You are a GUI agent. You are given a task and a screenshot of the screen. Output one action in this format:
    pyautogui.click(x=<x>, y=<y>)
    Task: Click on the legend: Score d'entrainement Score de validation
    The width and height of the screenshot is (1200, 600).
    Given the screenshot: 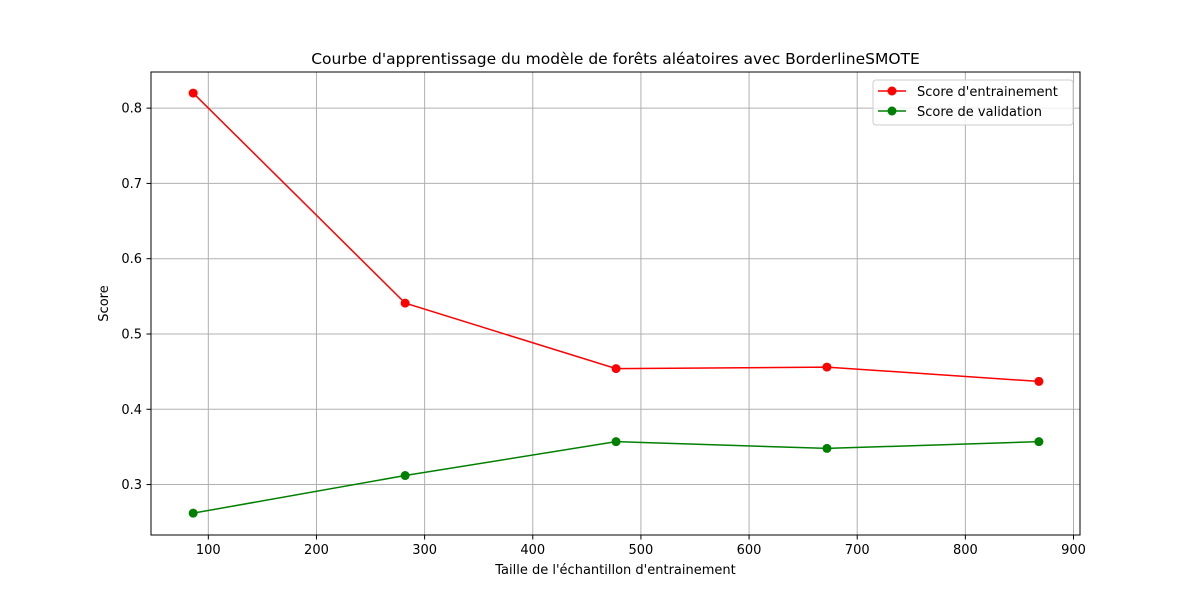 What is the action you would take?
    pyautogui.click(x=973, y=102)
    